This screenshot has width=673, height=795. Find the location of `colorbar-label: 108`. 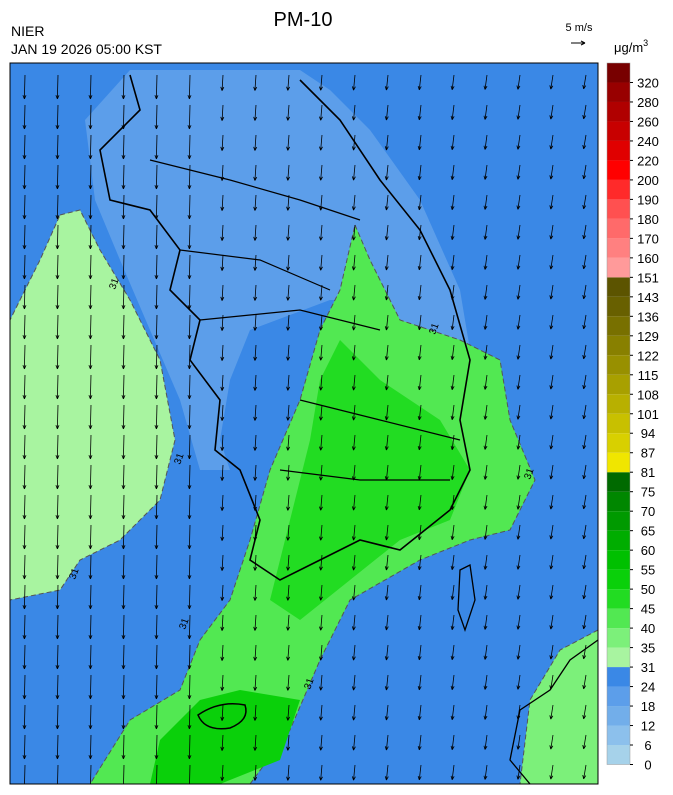

colorbar-label: 108 is located at coordinates (648, 394).